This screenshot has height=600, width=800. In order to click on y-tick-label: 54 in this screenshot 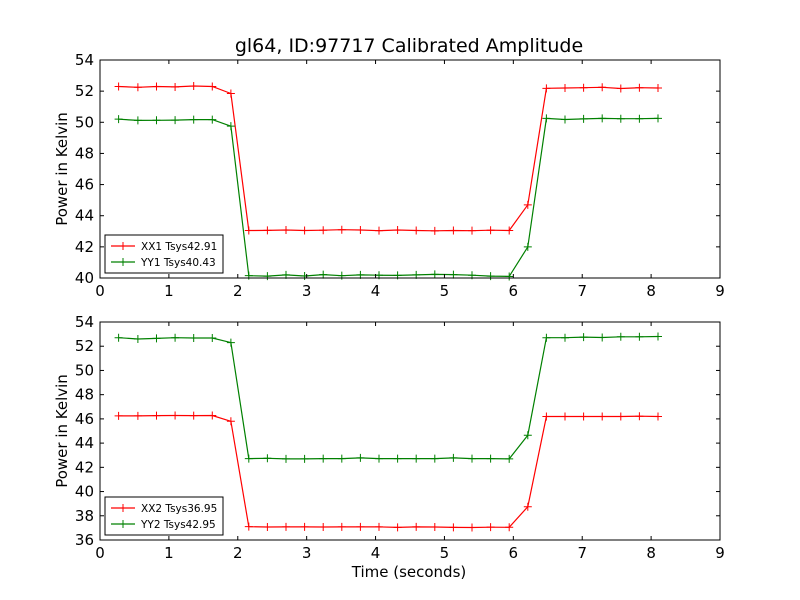, I will do `click(84, 322)`.